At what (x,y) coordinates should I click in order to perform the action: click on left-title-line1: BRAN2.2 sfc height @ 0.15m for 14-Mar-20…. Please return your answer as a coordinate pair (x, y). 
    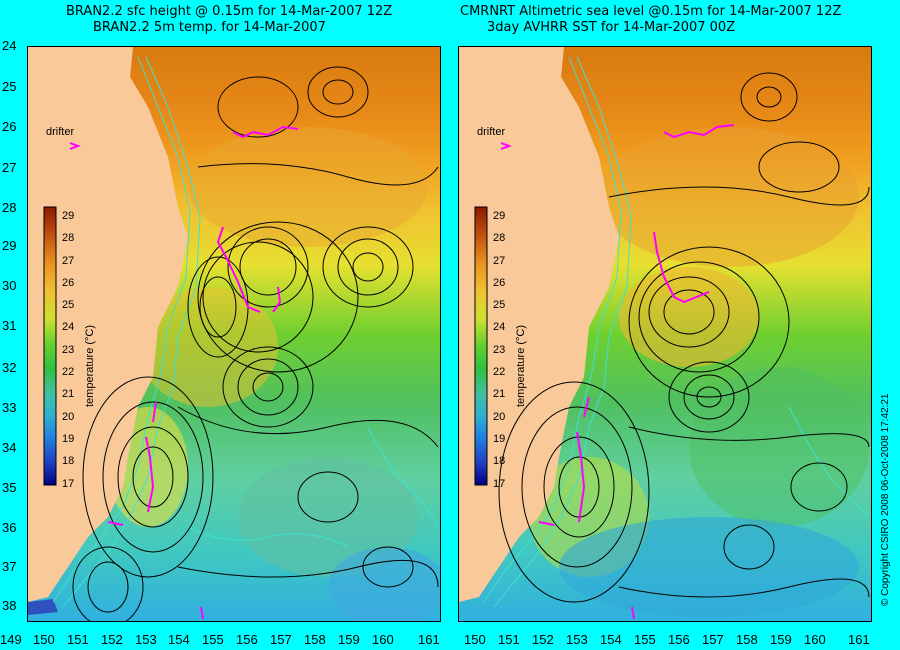
    Looking at the image, I should click on (229, 11).